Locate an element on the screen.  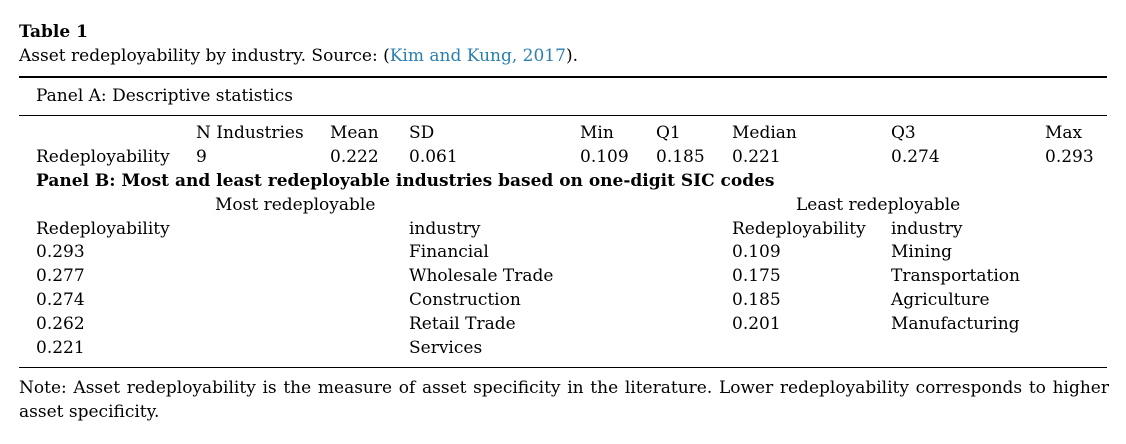
least-row-industry: Transportation is located at coordinates (955, 276).